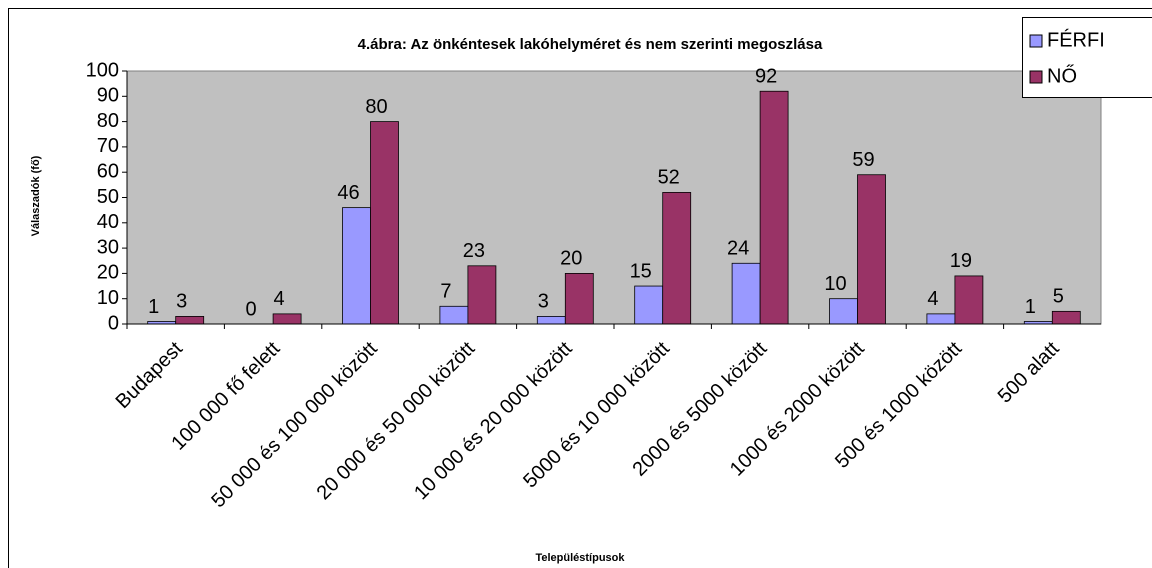 The width and height of the screenshot is (1152, 568). I want to click on y-tick-label: 30, so click(108, 247).